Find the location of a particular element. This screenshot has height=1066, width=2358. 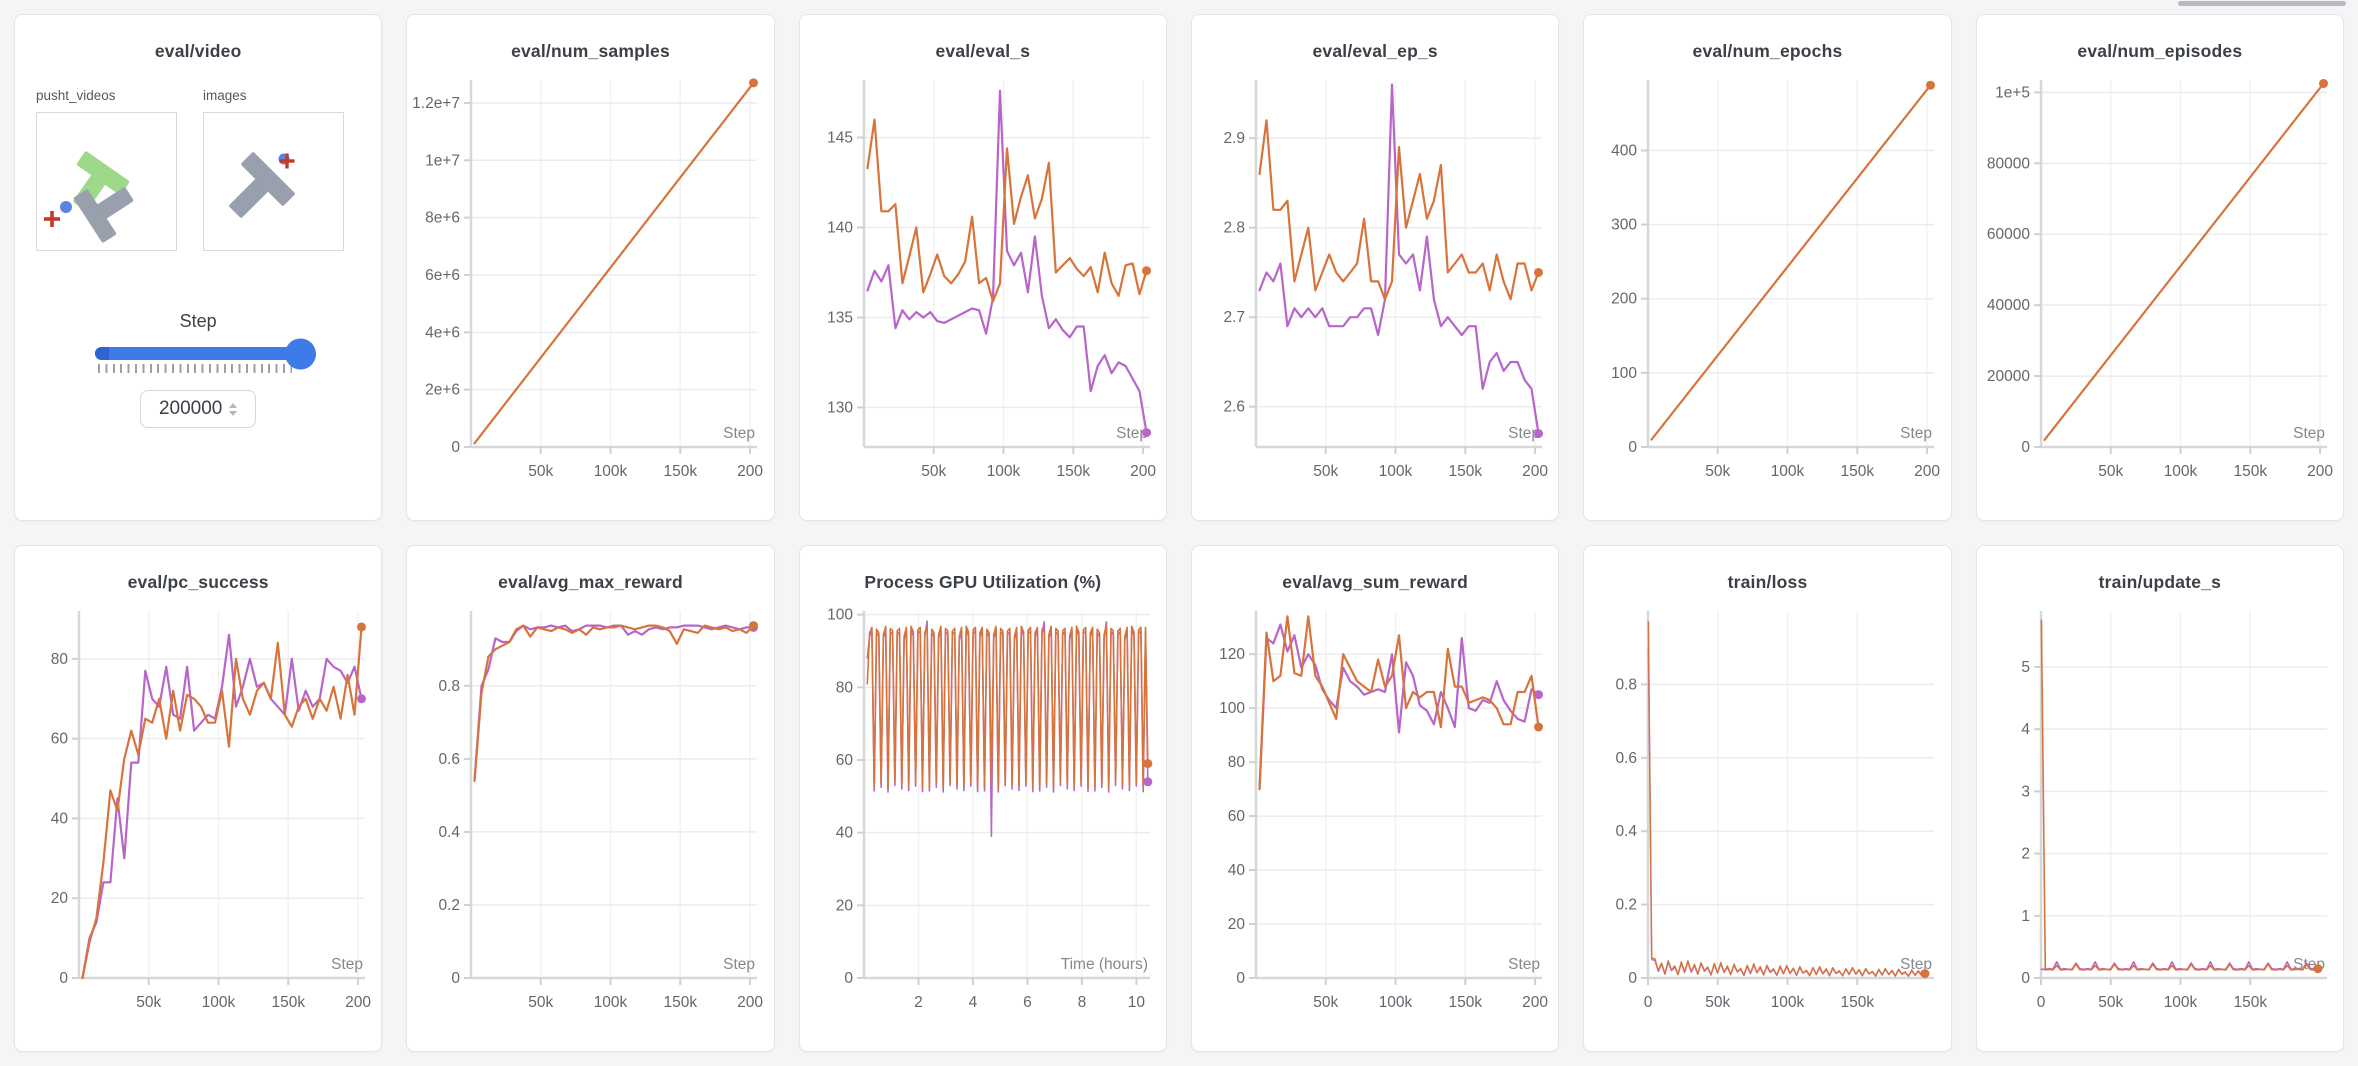

panel-title: eval/video is located at coordinates (198, 51).